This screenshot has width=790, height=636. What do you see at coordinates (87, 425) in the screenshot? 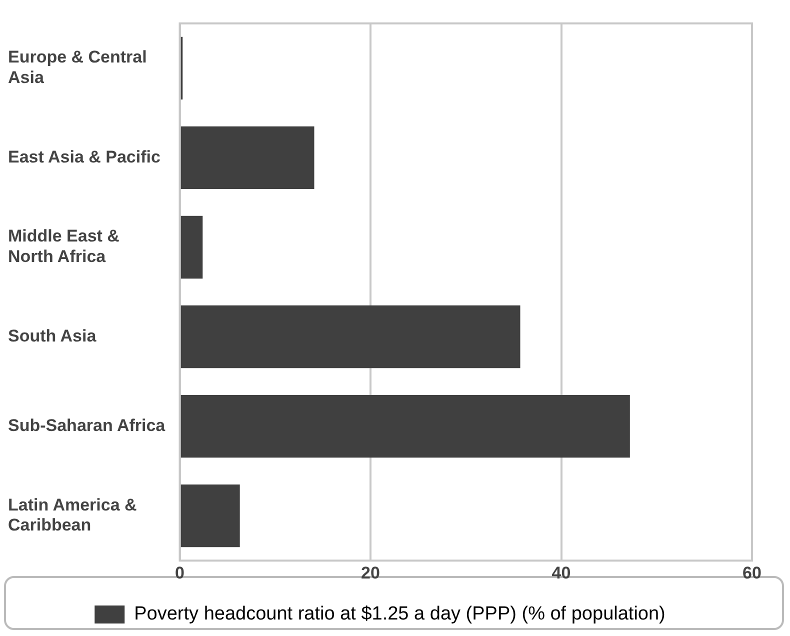
I see `y-tick-label: Sub-Saharan Africa` at bounding box center [87, 425].